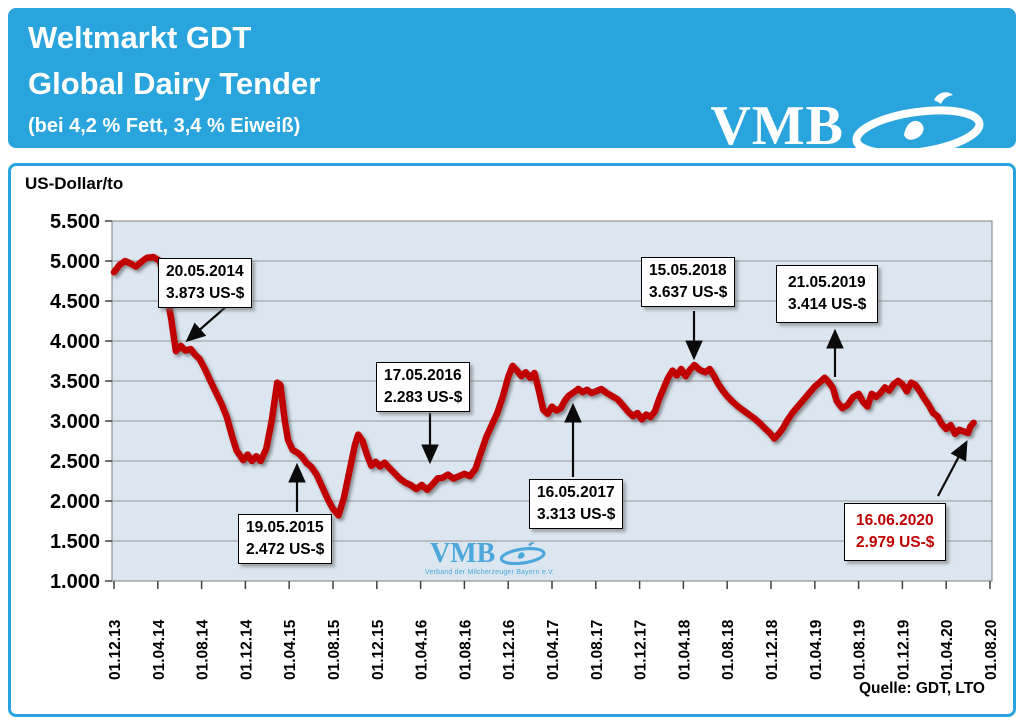 The image size is (1024, 724). What do you see at coordinates (159, 649) in the screenshot?
I see `x-tick-label: 01.04.14` at bounding box center [159, 649].